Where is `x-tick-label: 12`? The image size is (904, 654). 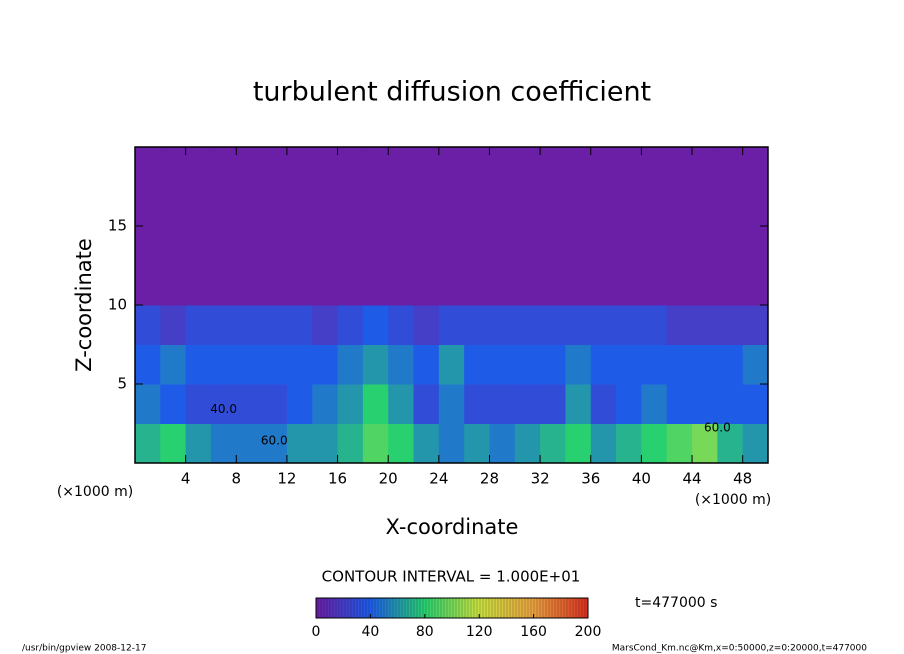 x-tick-label: 12 is located at coordinates (286, 479).